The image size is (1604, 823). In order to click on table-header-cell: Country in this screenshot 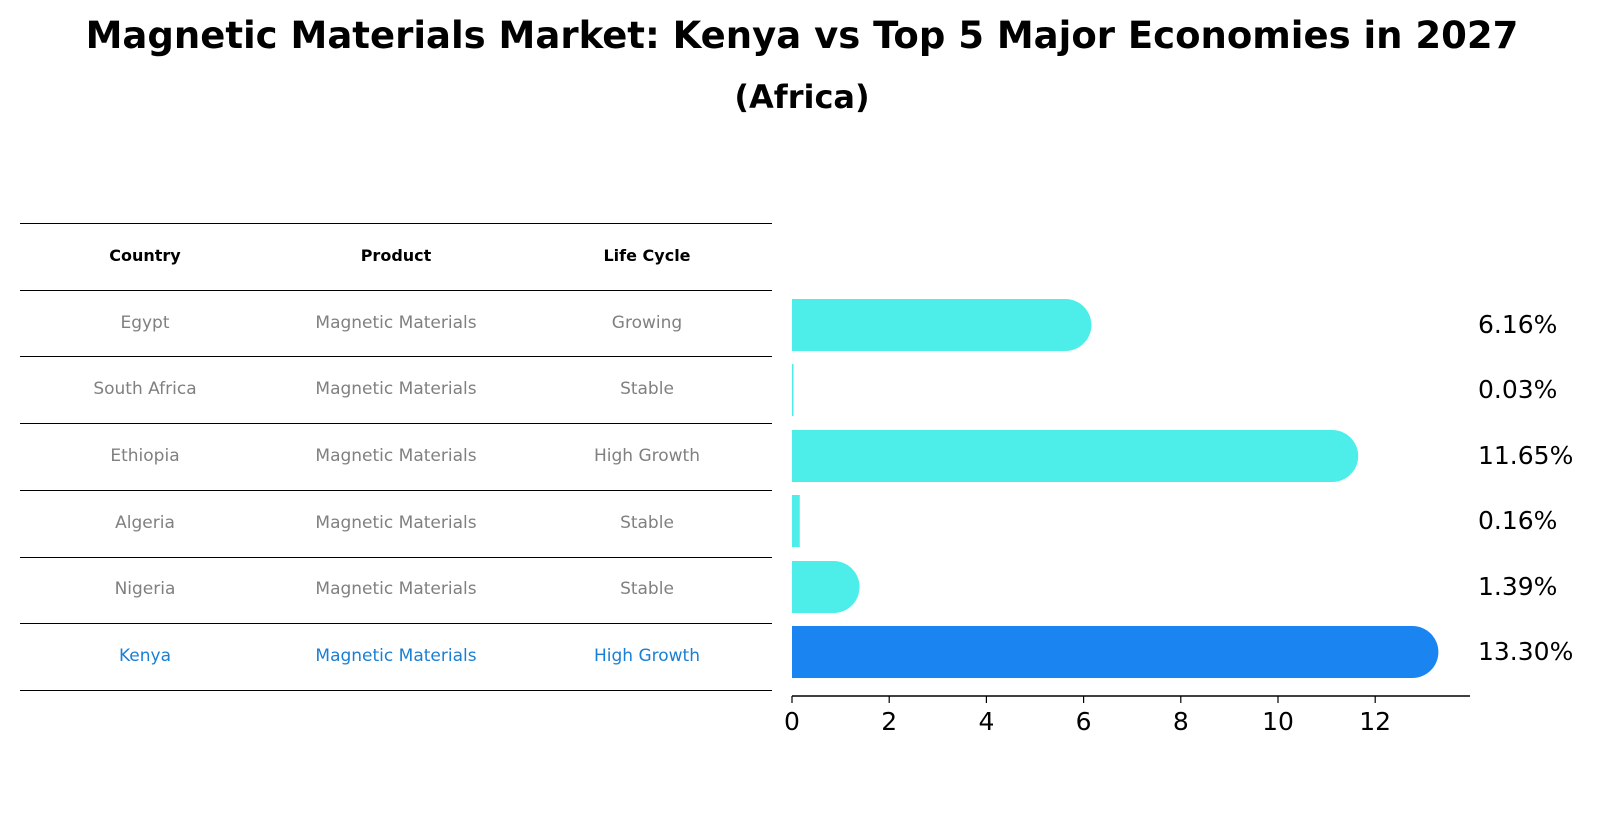, I will do `click(145, 255)`.